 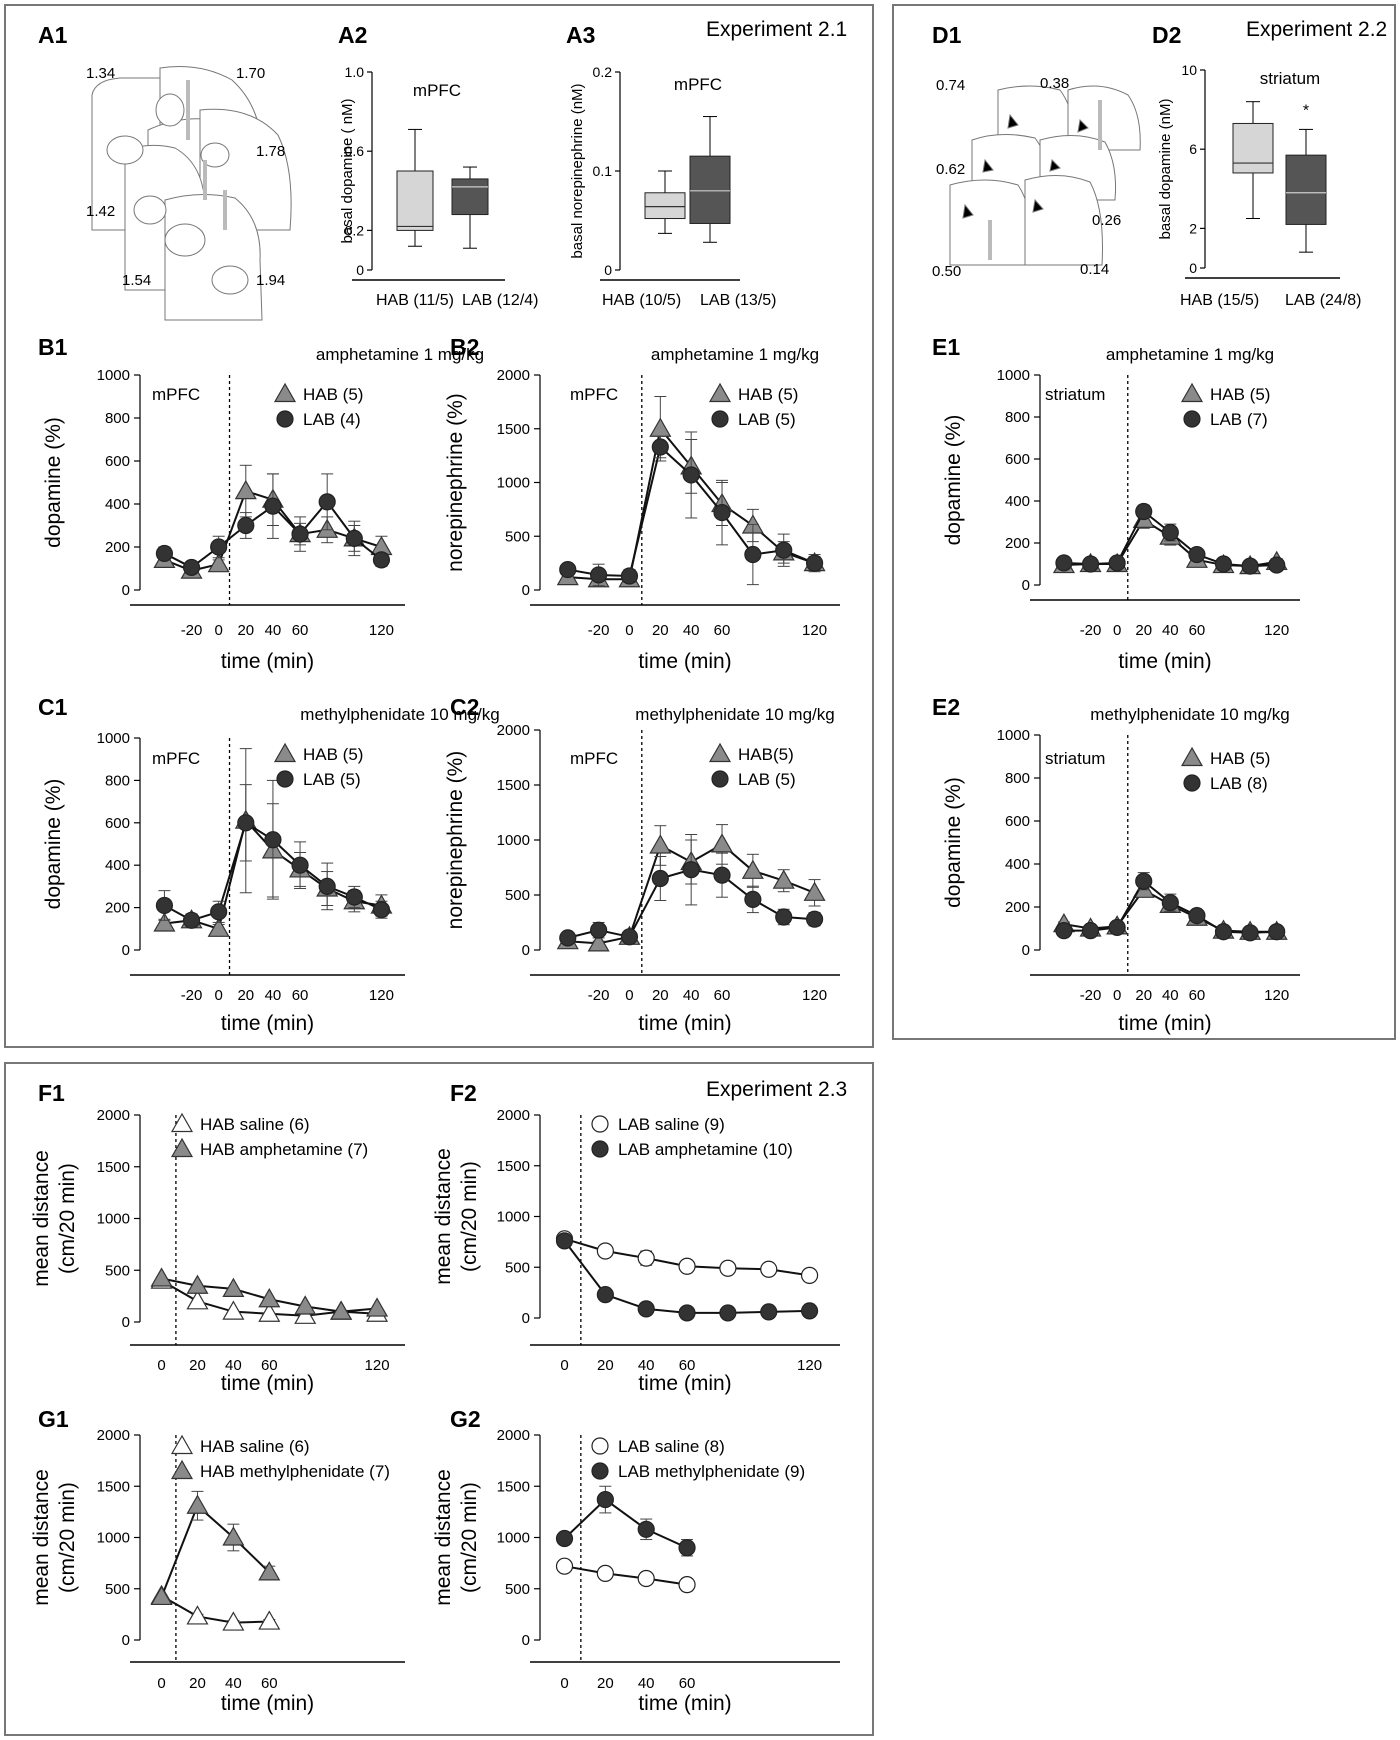 What do you see at coordinates (185, 177) in the screenshot?
I see `atlas-a1-labels: 1.34 1.70 1.78 1.42 1.54 1.94` at bounding box center [185, 177].